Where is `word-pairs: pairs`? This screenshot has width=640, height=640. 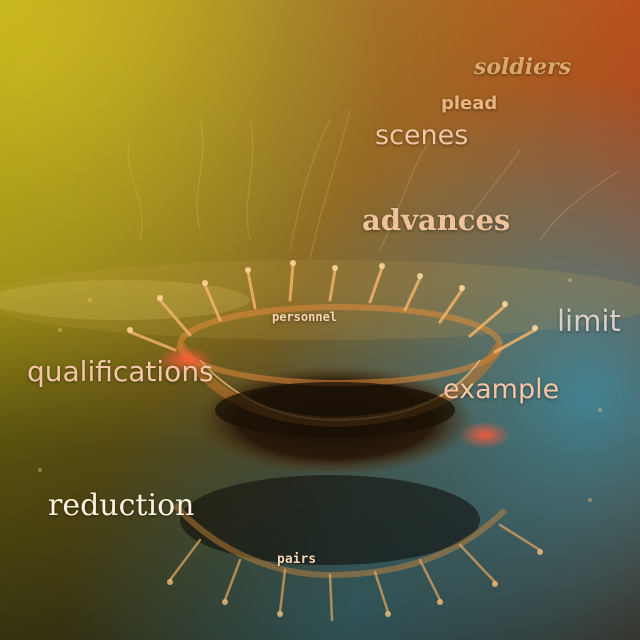 word-pairs: pairs is located at coordinates (297, 559).